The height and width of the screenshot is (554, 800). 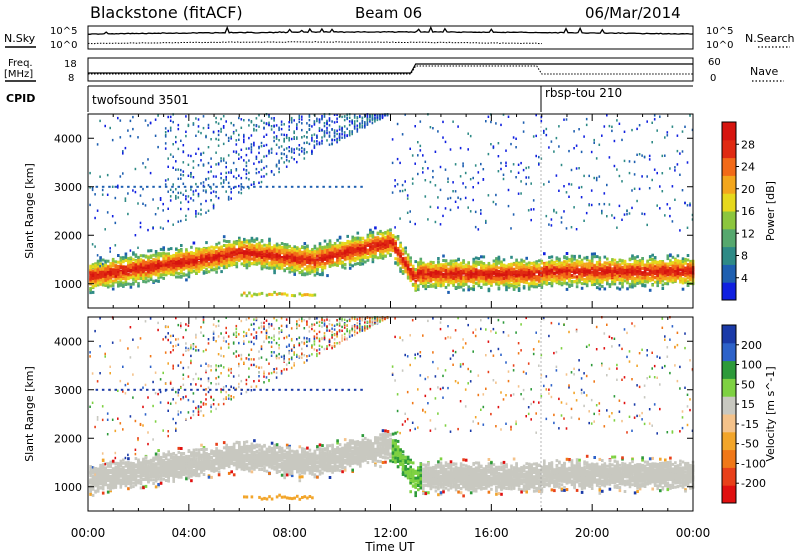 I want to click on nave-tick-top: 60, so click(x=714, y=62).